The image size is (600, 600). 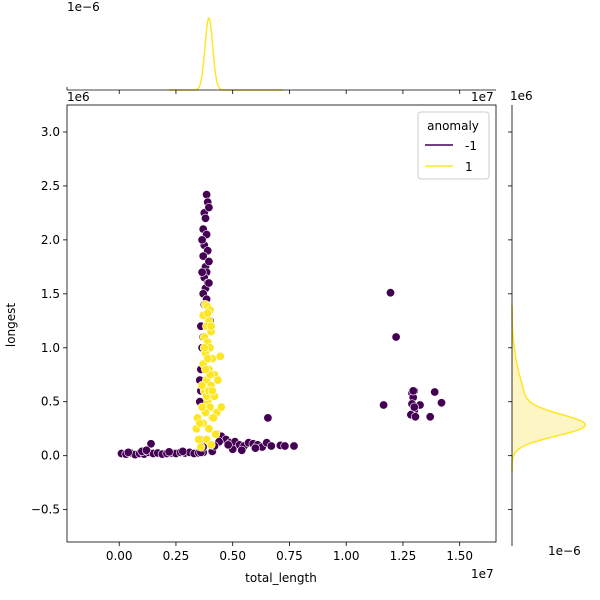 What do you see at coordinates (289, 556) in the screenshot?
I see `x-tick-label: 0.75` at bounding box center [289, 556].